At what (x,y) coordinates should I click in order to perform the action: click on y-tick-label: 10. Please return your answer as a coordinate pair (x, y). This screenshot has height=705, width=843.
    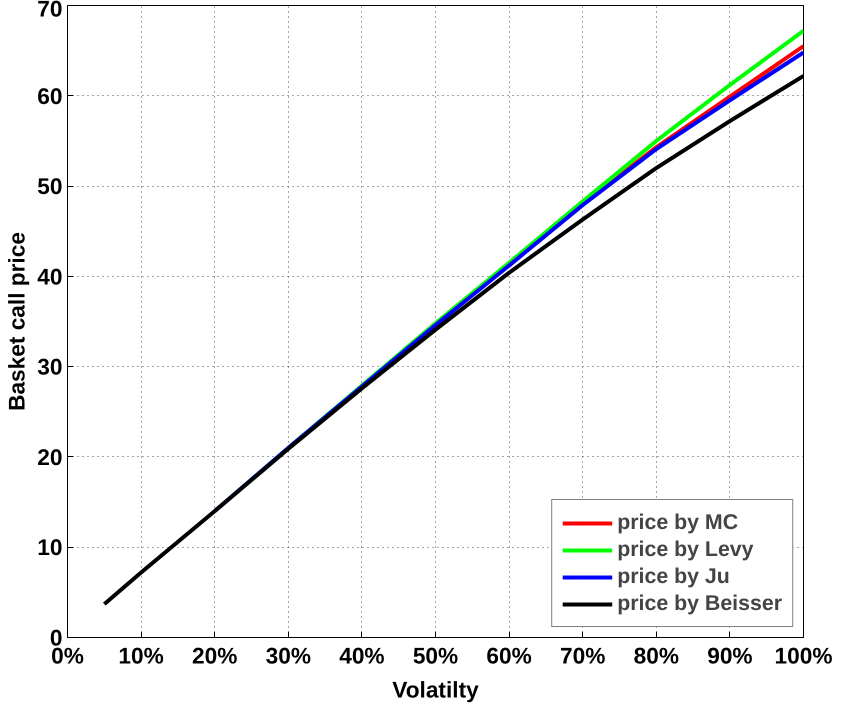
    Looking at the image, I should click on (49, 547).